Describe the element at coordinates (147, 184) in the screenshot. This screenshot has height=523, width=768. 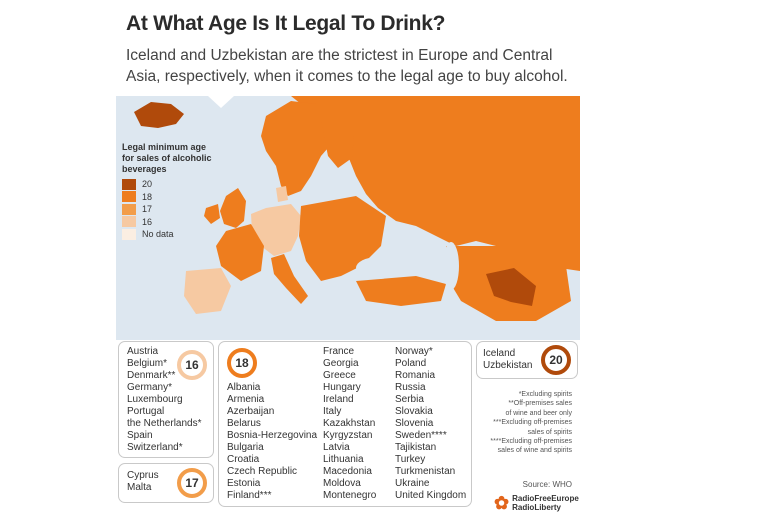
I see `legend-label: 20` at that location.